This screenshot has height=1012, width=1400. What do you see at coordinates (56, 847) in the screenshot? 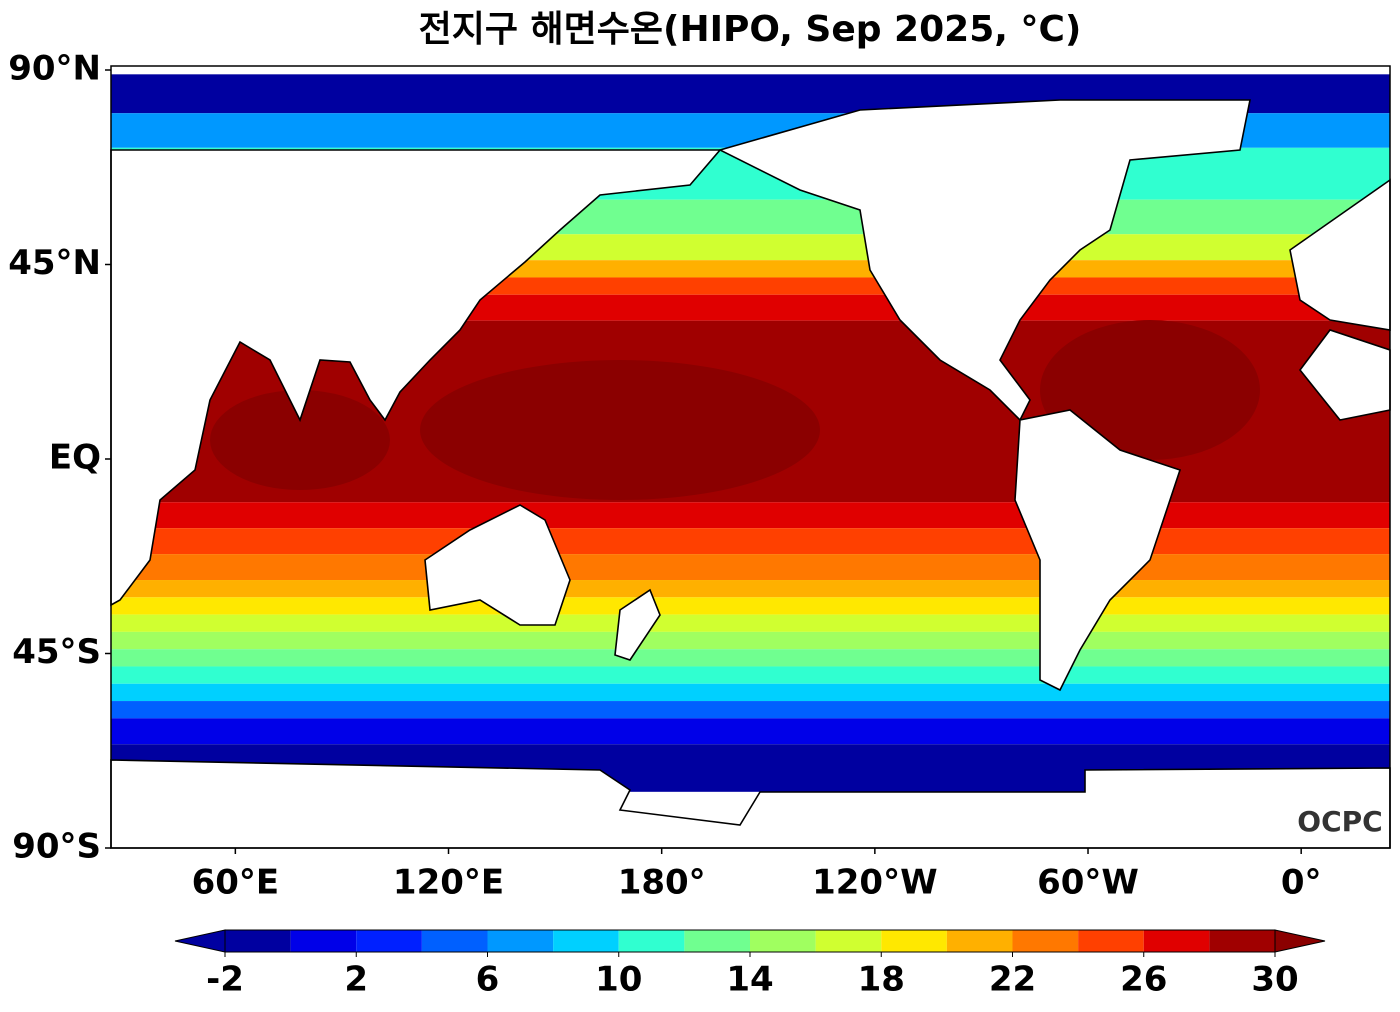
I see `y-tick-label: 90°S` at bounding box center [56, 847].